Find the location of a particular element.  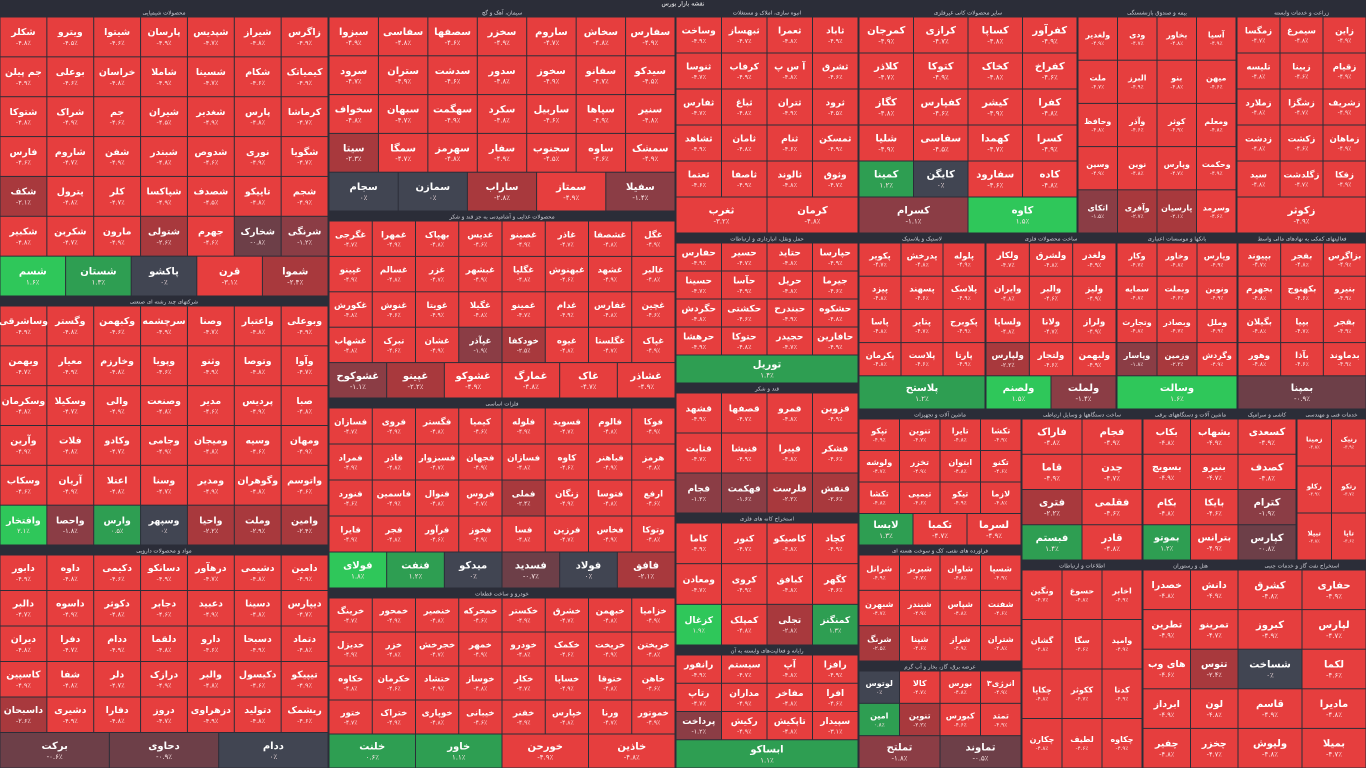

stock-change: ۰٪ is located at coordinates (164, 283).